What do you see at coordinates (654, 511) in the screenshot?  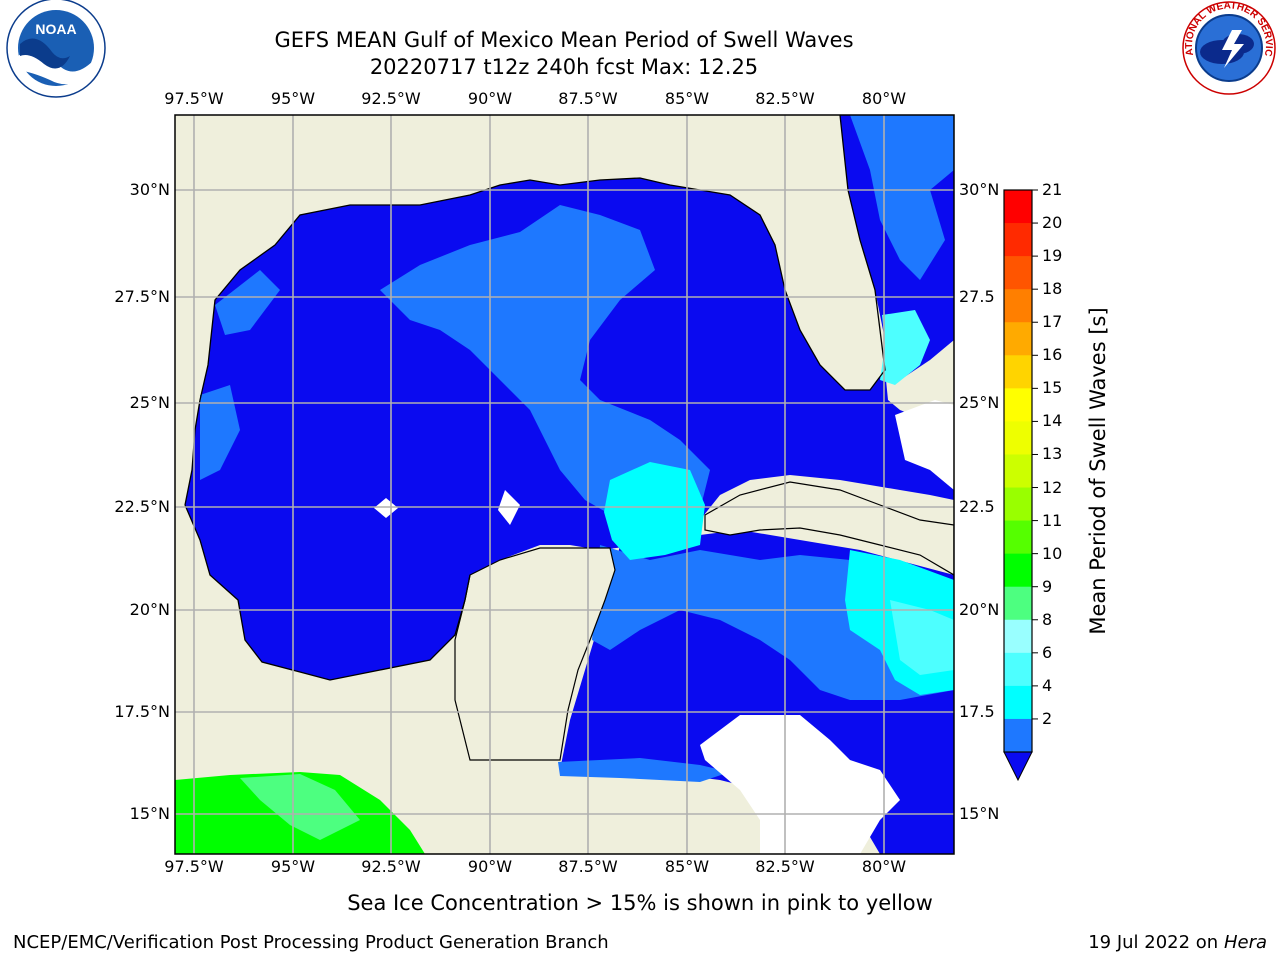 I see `cyan-yucatan` at bounding box center [654, 511].